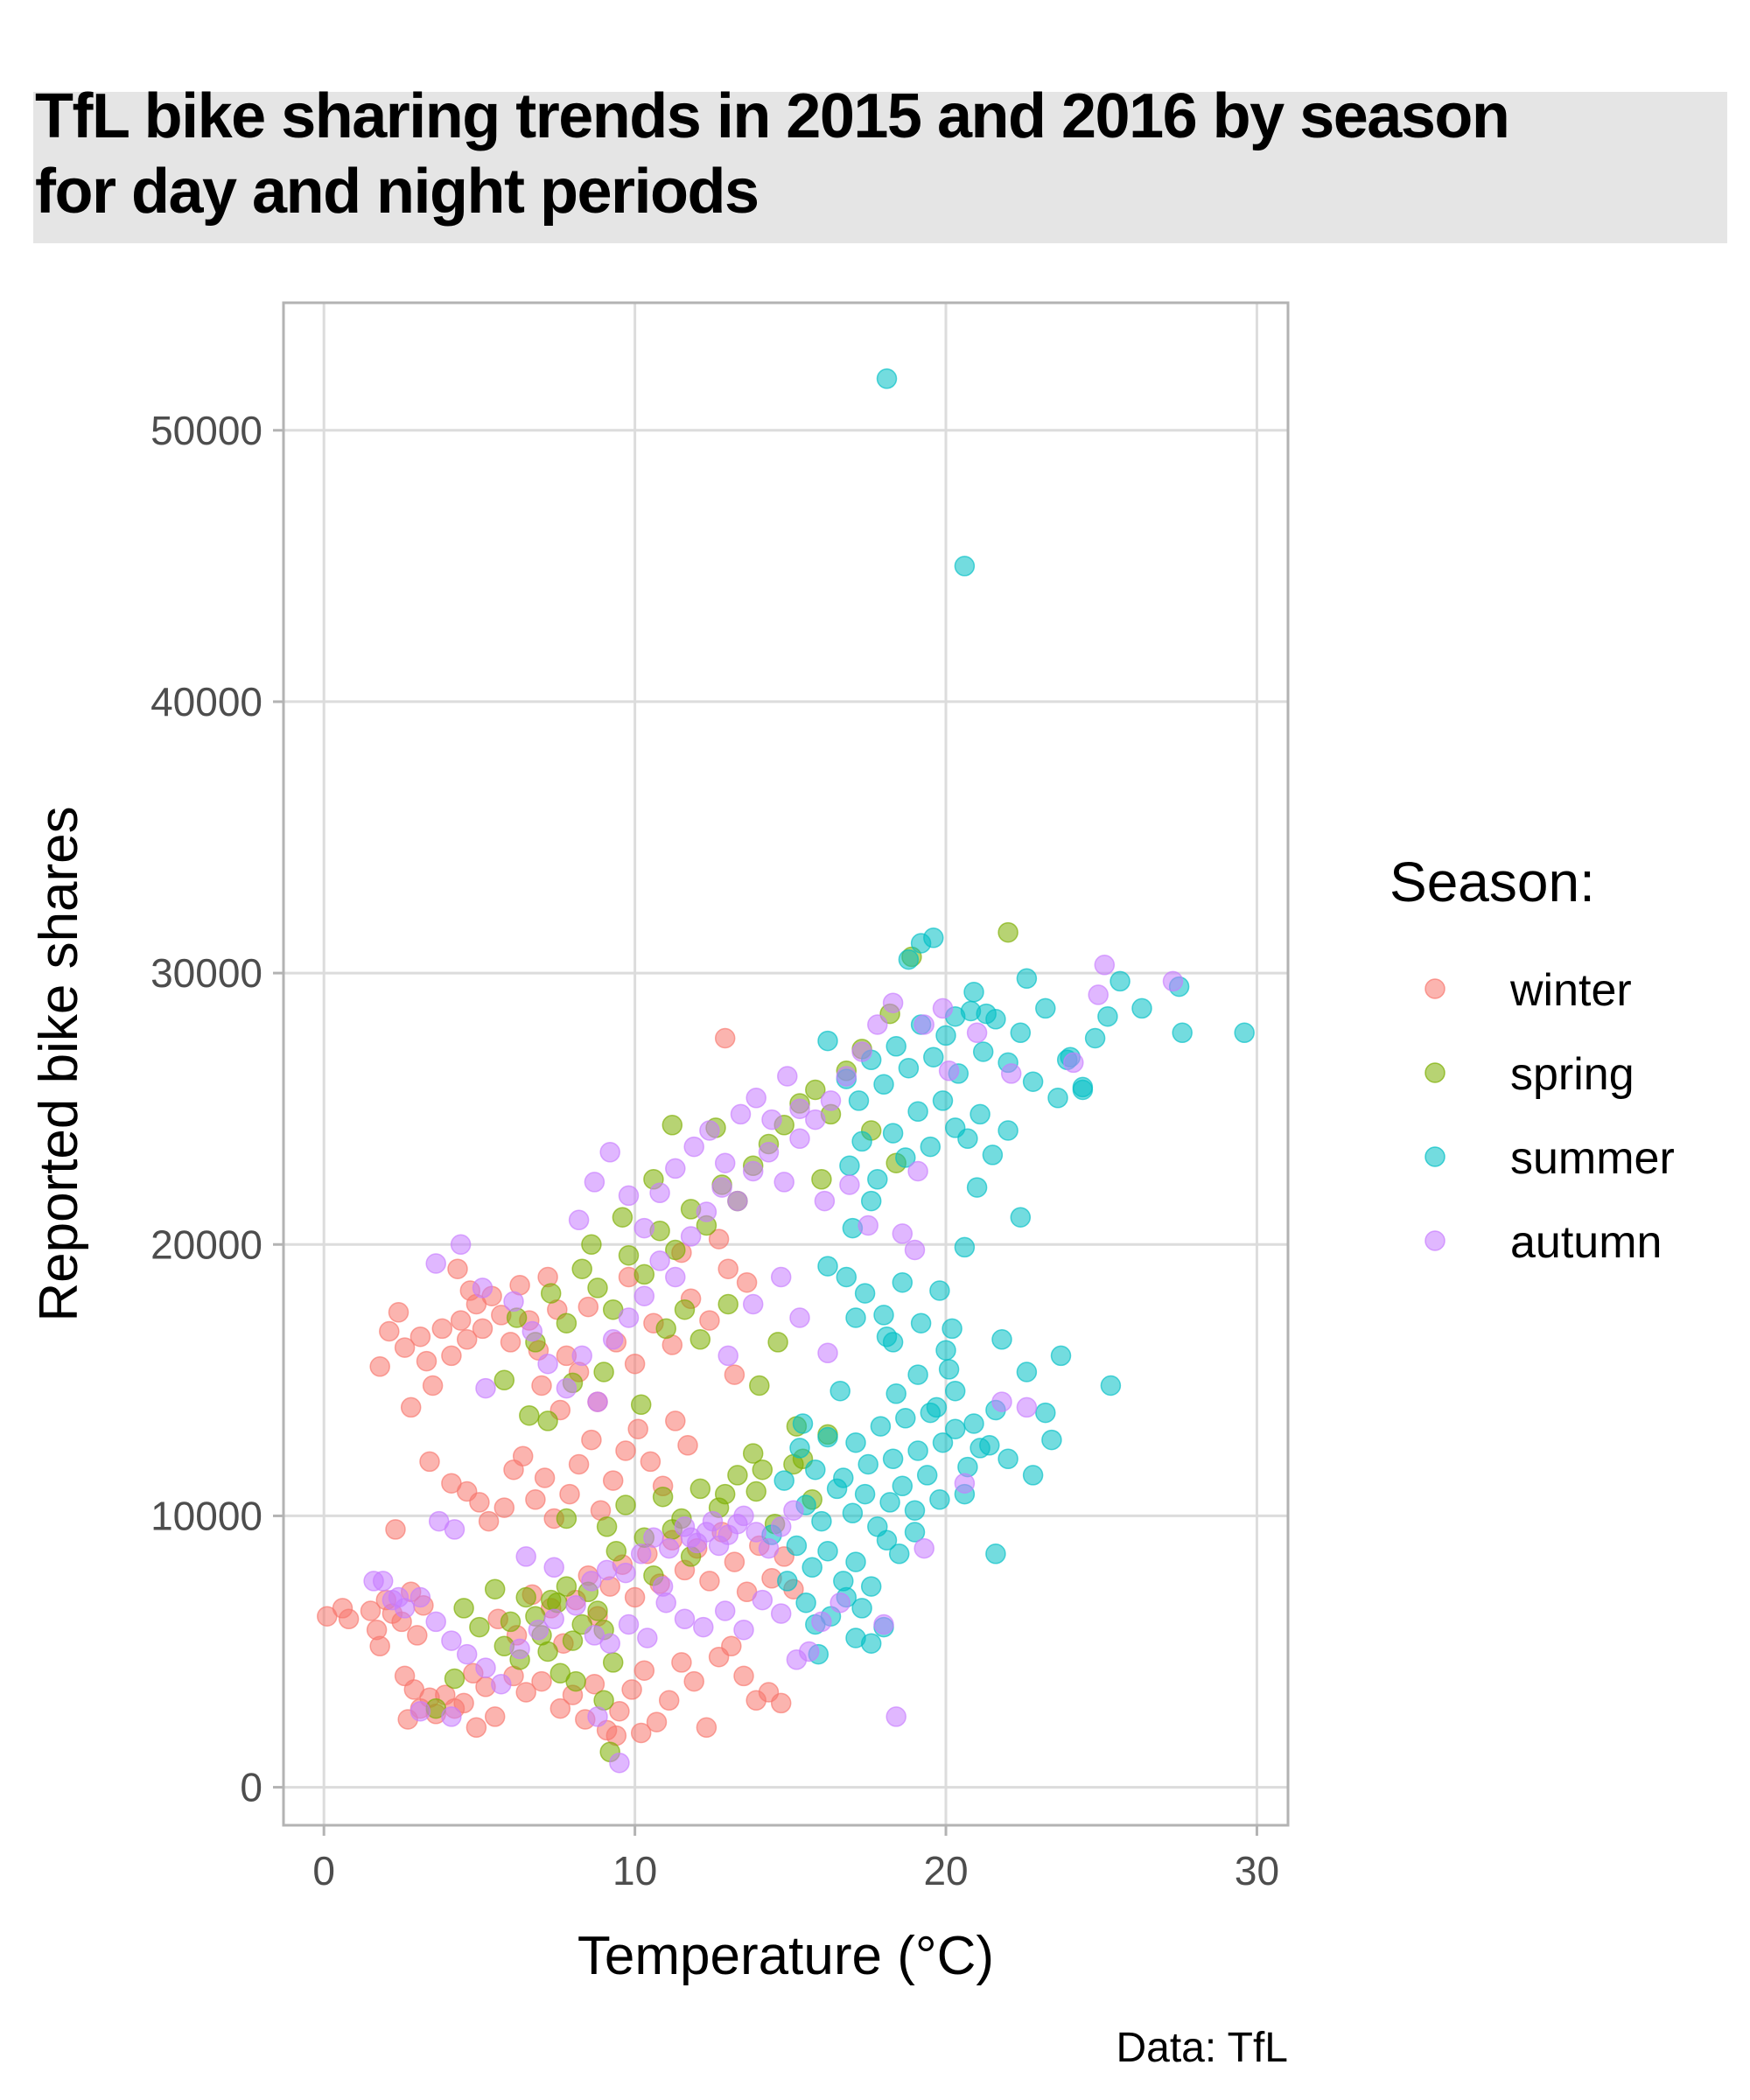  Describe the element at coordinates (721, 1342) in the screenshot. I see `series-spring` at that location.